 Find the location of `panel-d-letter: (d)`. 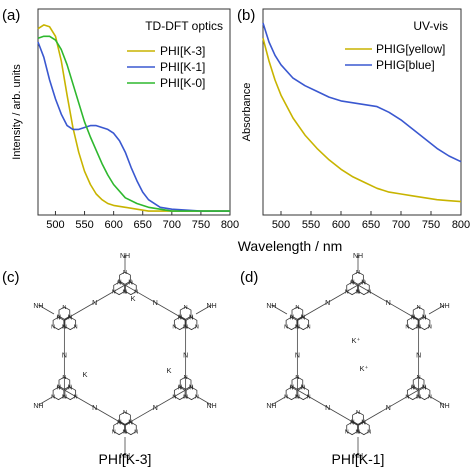

panel-d-letter: (d) is located at coordinates (249, 277).